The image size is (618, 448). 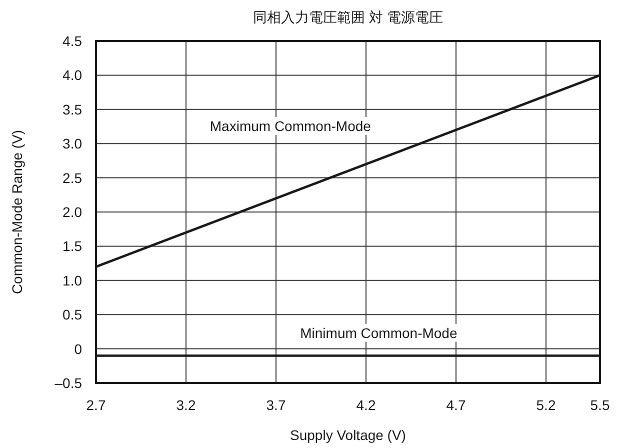 What do you see at coordinates (379, 332) in the screenshot?
I see `series-label: Minimum Common-Mode` at bounding box center [379, 332].